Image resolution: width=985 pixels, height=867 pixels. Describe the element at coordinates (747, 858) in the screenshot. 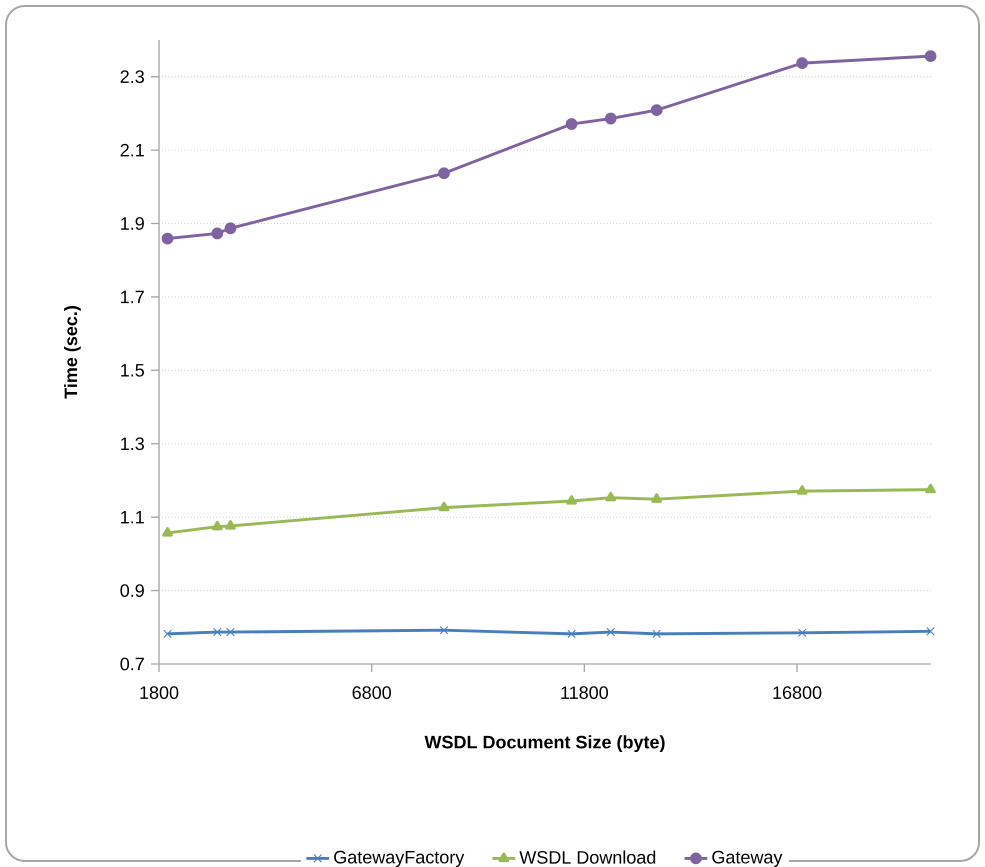

I see `legend-label: Gateway` at that location.